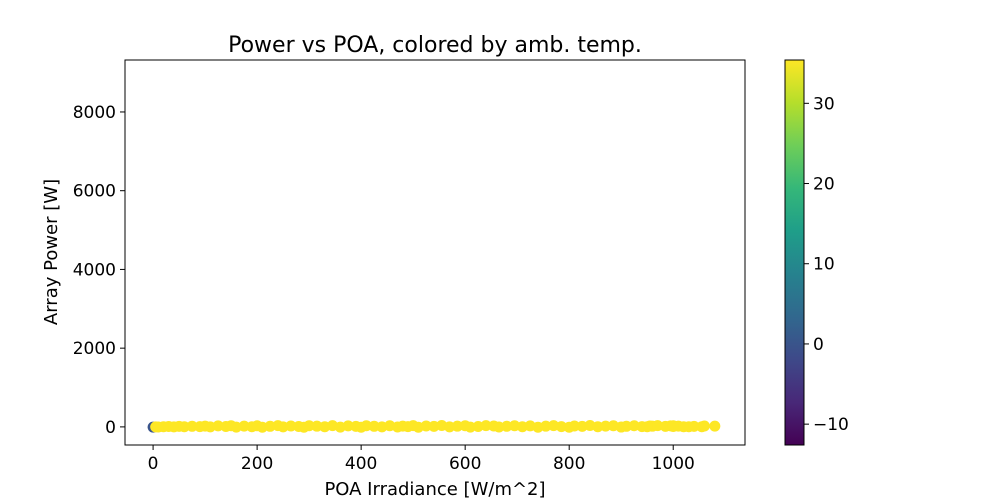 The image size is (1000, 504). Describe the element at coordinates (94, 349) in the screenshot. I see `y-tick-label: 2000` at that location.